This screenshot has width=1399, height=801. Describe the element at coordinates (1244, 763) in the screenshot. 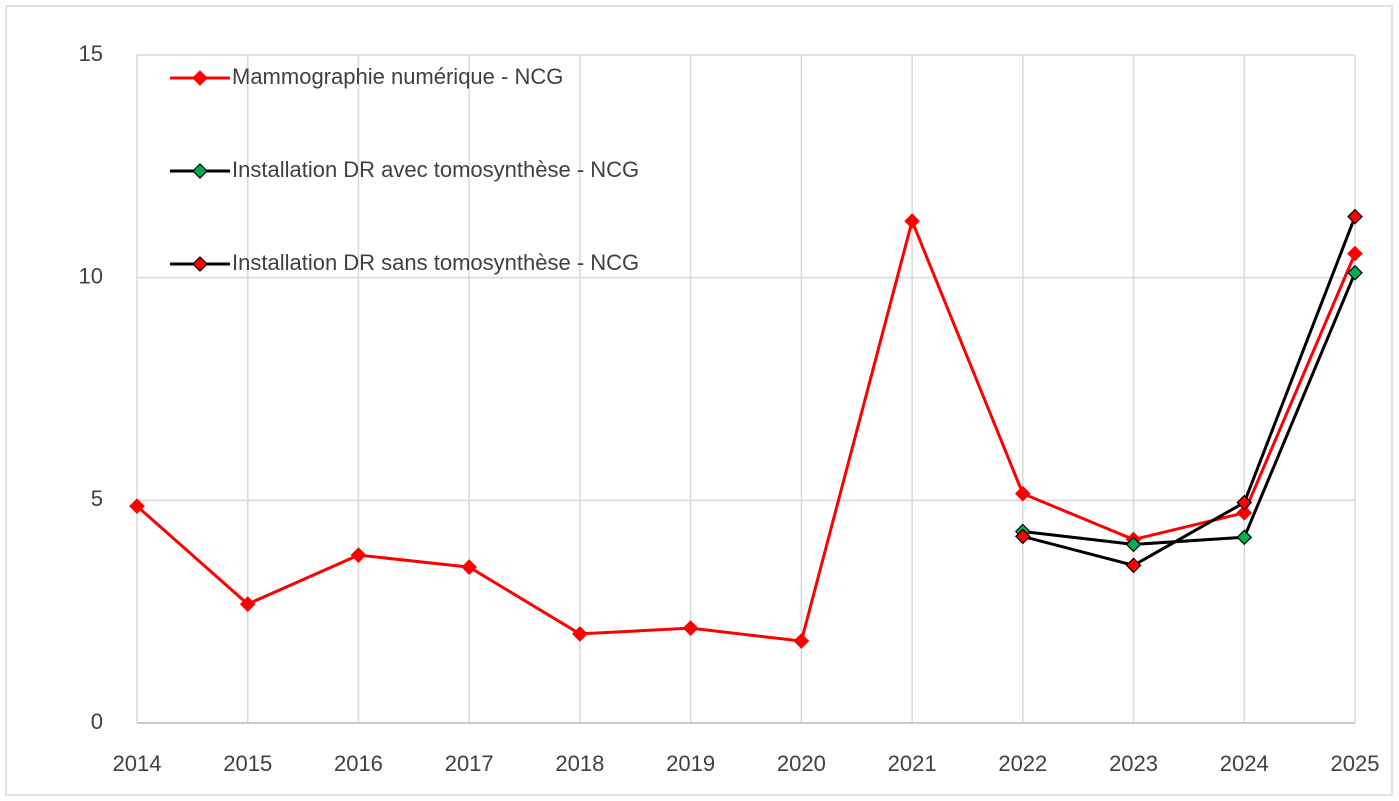

I see `x-tick-label: 2024` at that location.